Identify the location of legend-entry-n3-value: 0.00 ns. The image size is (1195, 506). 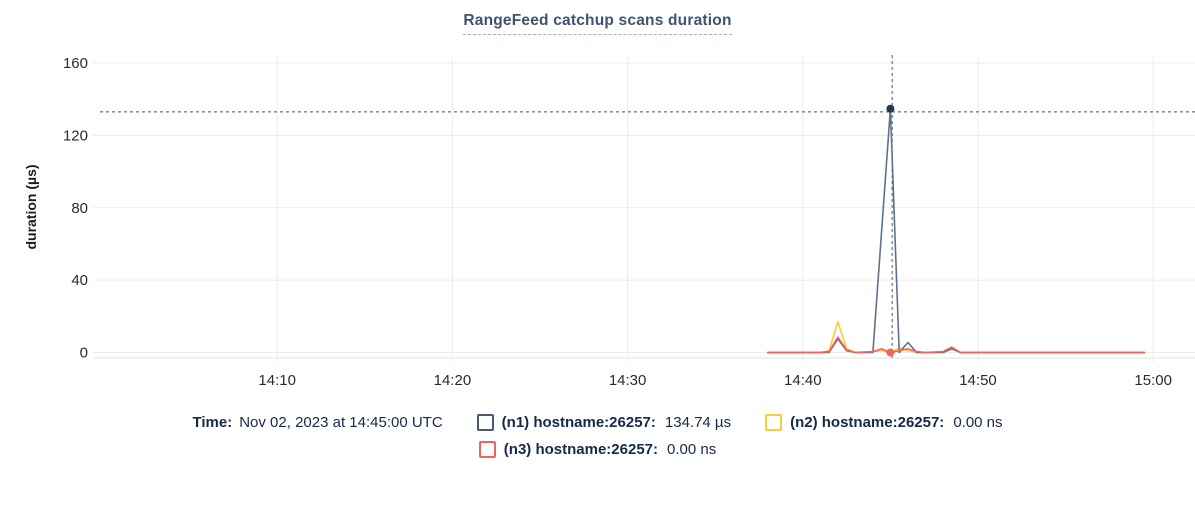
(692, 449).